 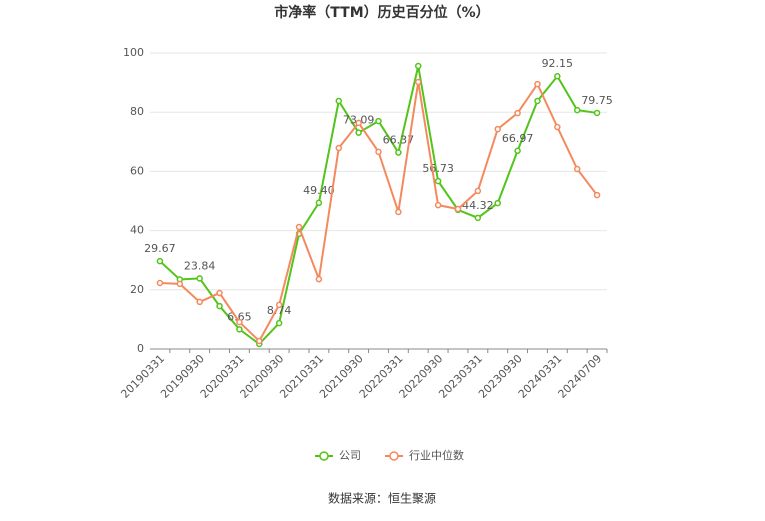 I want to click on data-label: 92.15, so click(x=558, y=63).